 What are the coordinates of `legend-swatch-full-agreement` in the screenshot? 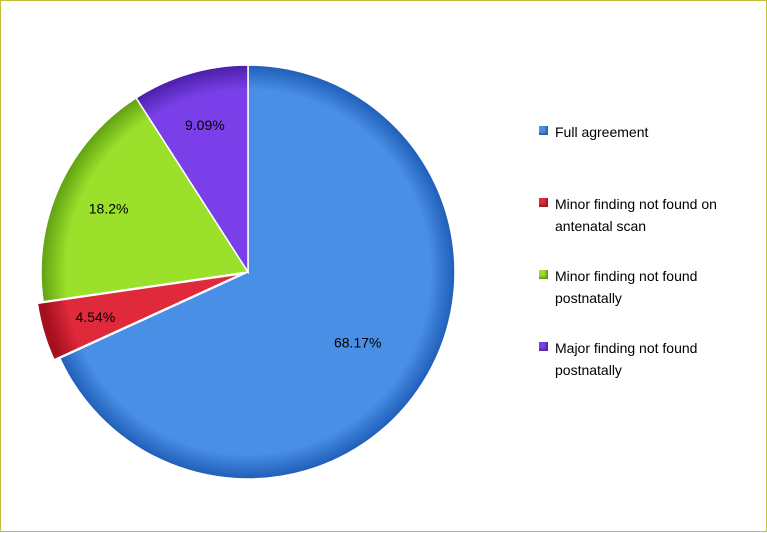 It's located at (543, 130).